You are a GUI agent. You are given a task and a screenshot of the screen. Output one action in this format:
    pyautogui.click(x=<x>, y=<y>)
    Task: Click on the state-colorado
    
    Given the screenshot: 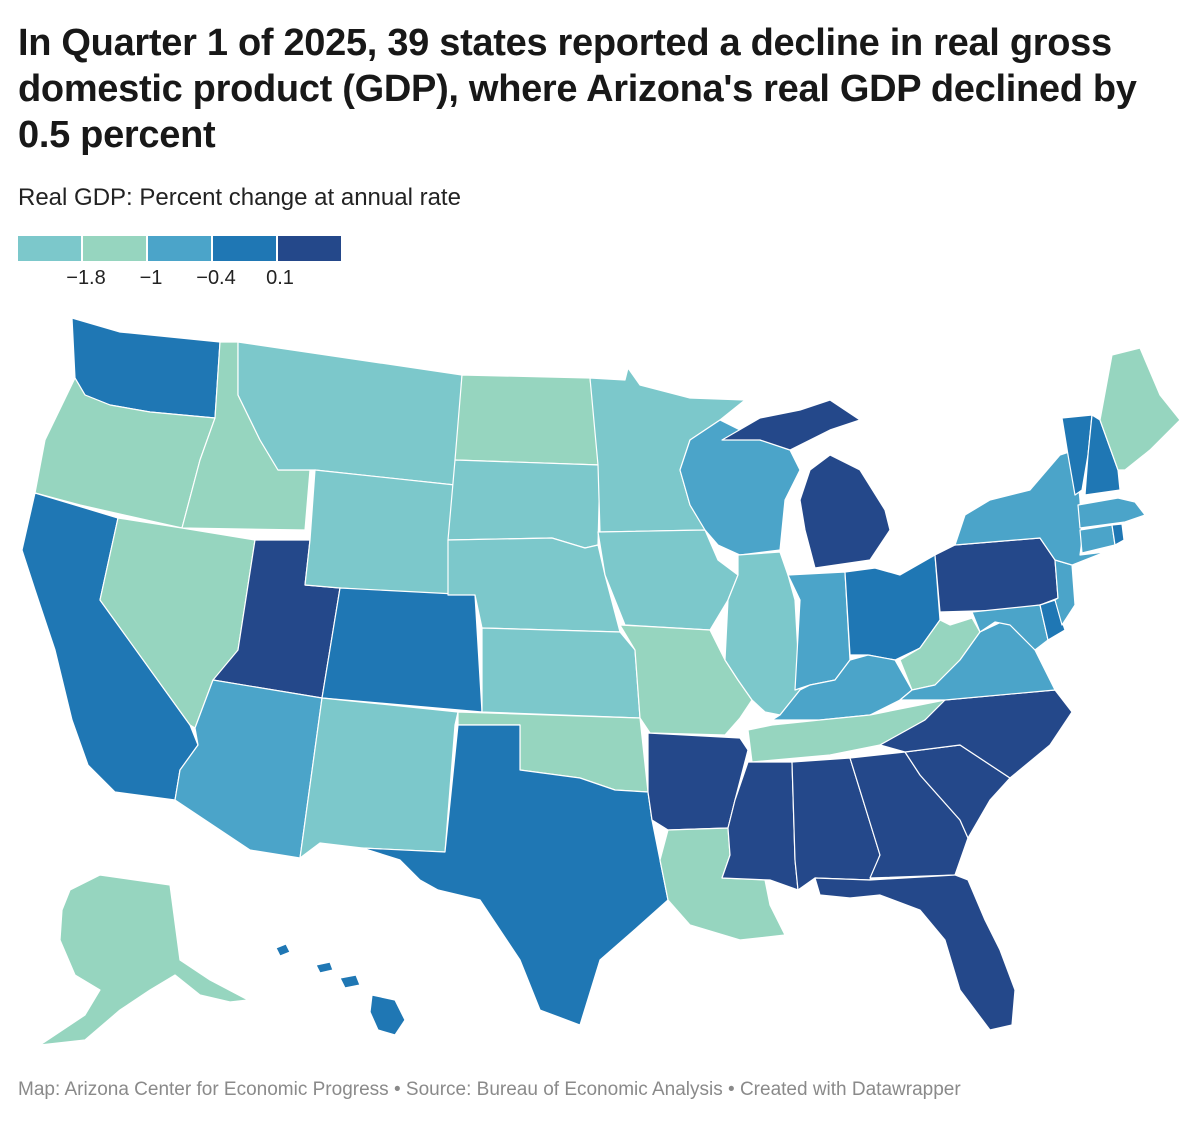 What is the action you would take?
    pyautogui.click(x=402, y=650)
    